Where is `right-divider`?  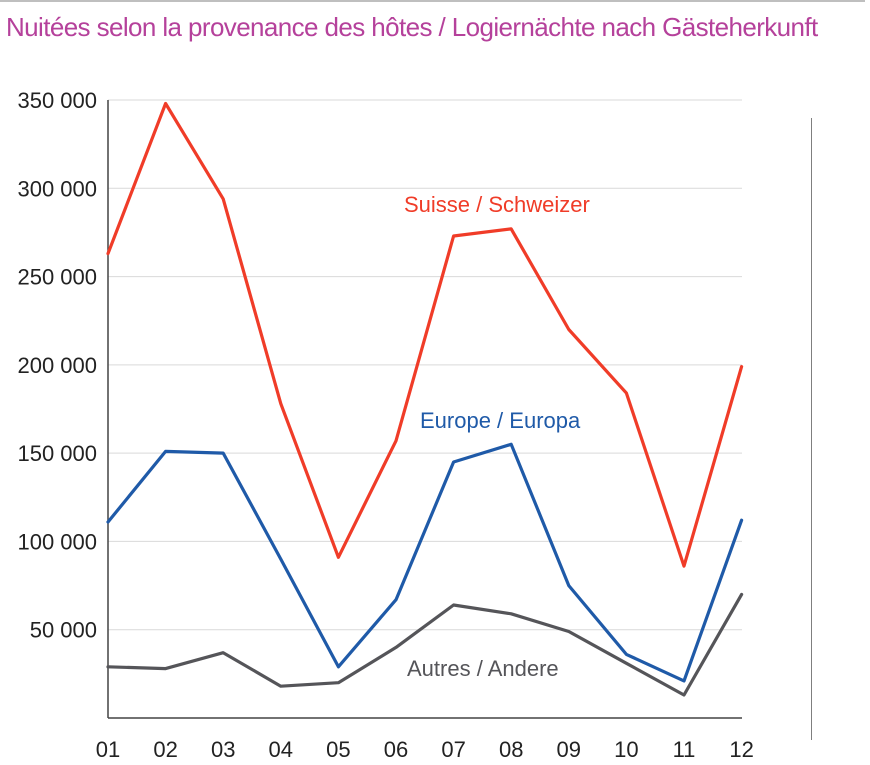 right-divider is located at coordinates (811, 429).